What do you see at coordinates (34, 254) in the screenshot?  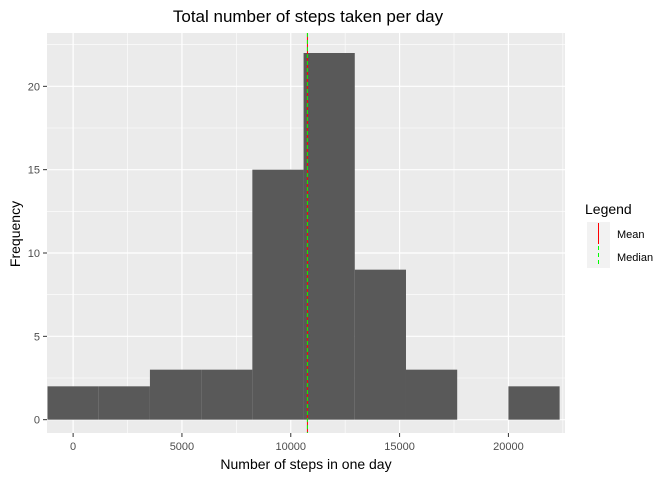 I see `y-tick-label: 10` at bounding box center [34, 254].